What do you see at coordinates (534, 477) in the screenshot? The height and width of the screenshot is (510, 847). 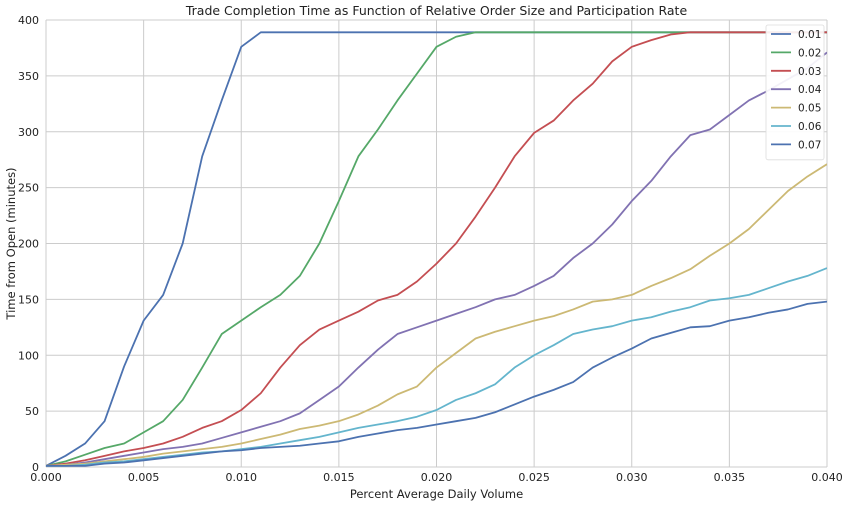 I see `x-tick-label: 0.025` at bounding box center [534, 477].